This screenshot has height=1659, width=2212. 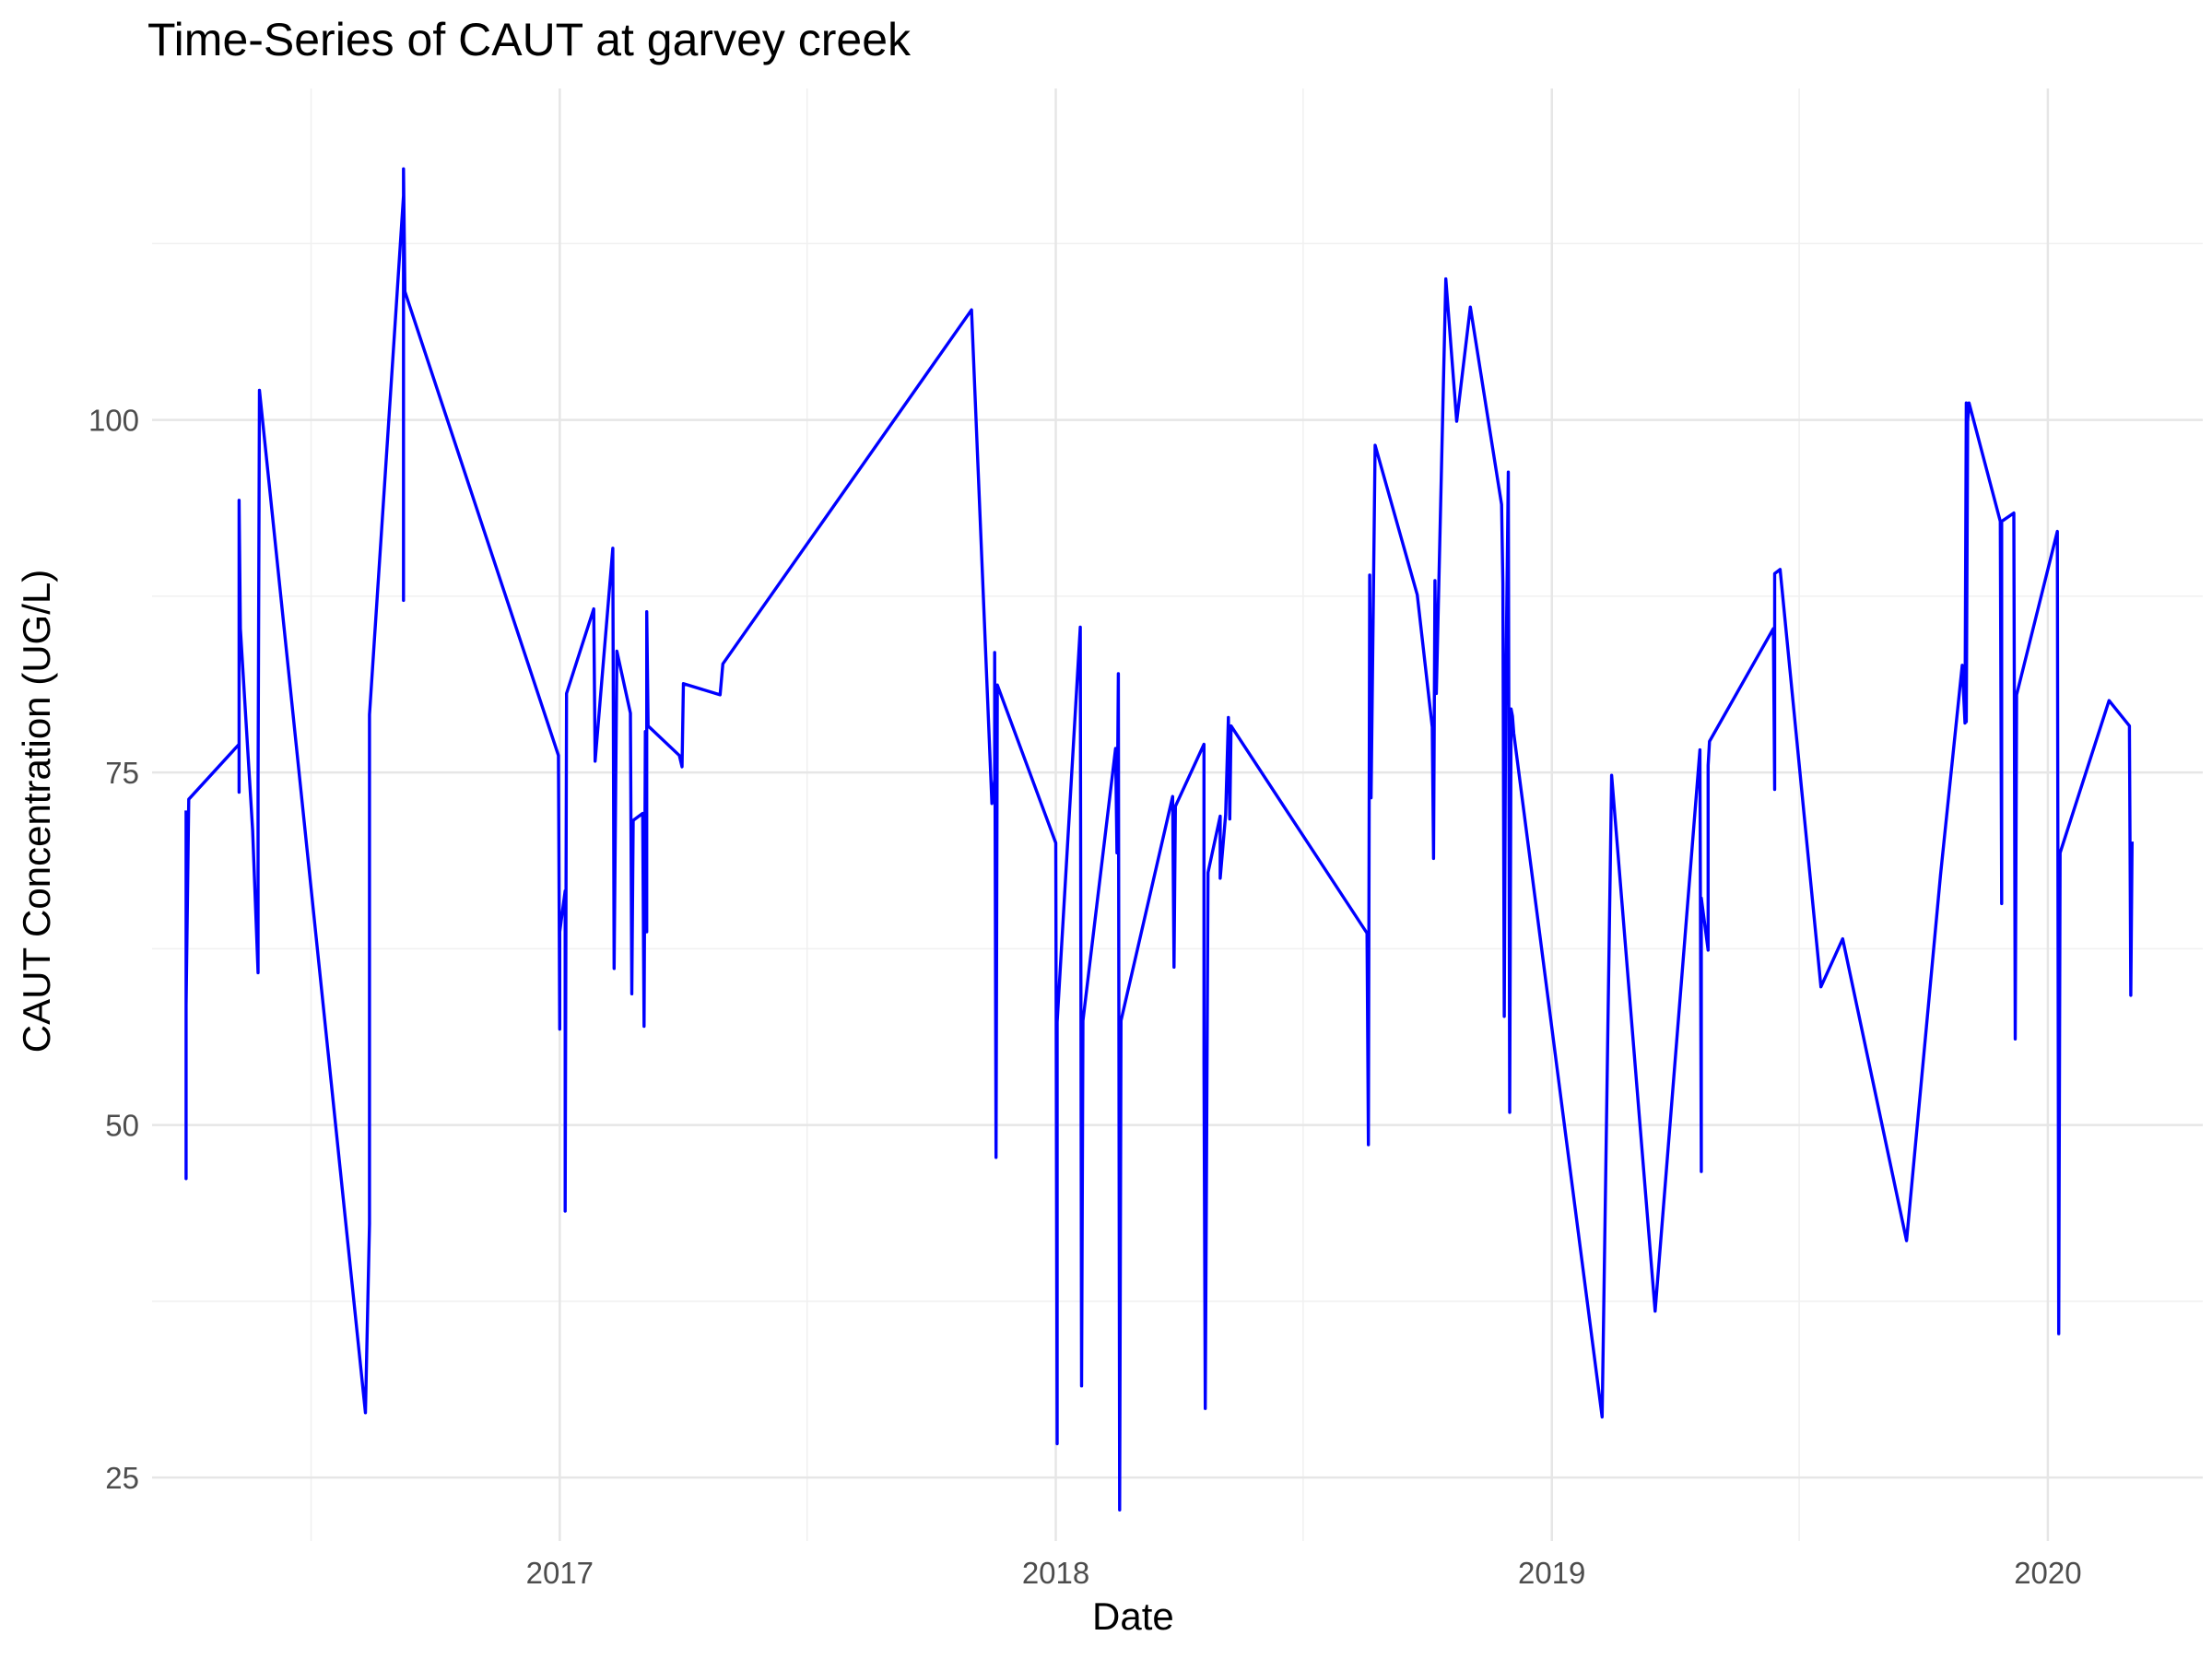 I want to click on y-tick-label: 25, so click(x=122, y=1478).